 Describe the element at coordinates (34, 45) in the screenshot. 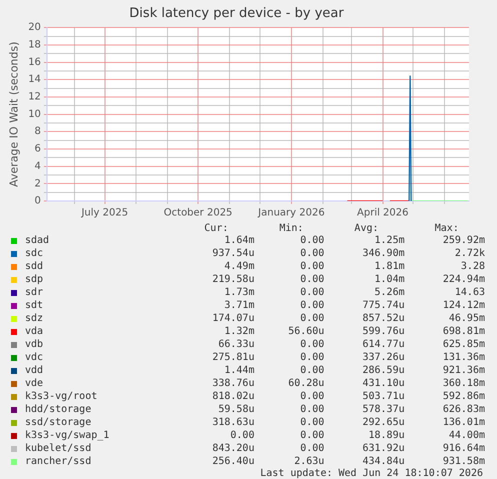

I see `y-tick-label: 18` at that location.